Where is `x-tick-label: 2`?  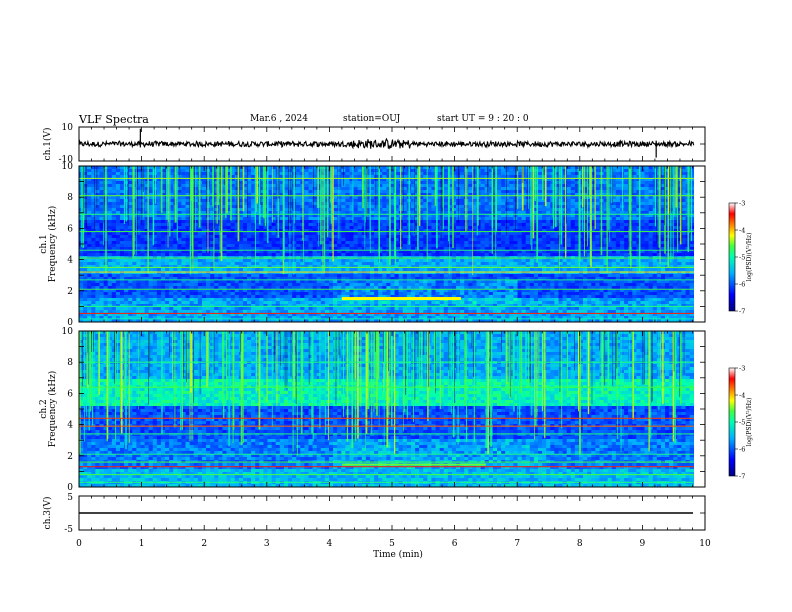
x-tick-label: 2 is located at coordinates (204, 544).